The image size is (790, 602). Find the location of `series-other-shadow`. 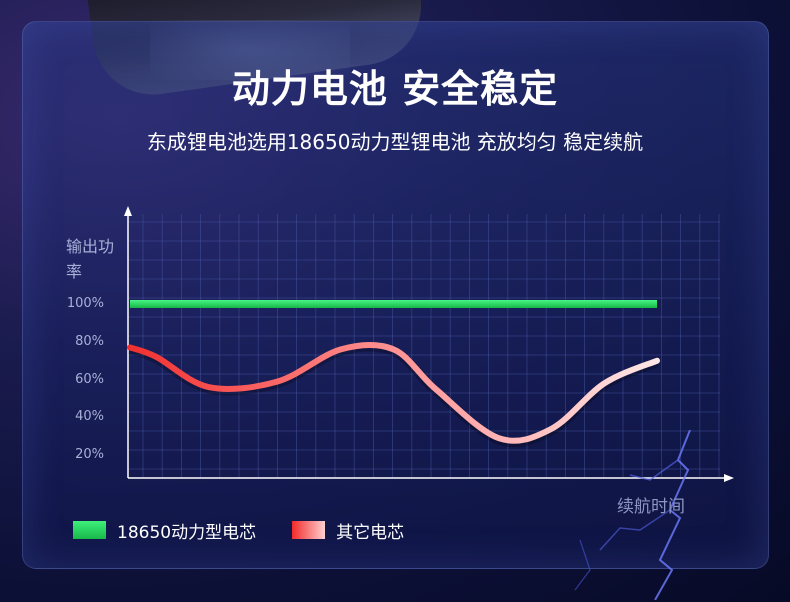

series-other-shadow is located at coordinates (393, 395).